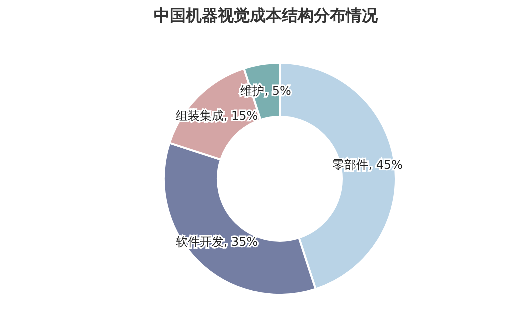 The height and width of the screenshot is (335, 532). Describe the element at coordinates (350, 165) in the screenshot. I see `slice-label: 零部件` at that location.